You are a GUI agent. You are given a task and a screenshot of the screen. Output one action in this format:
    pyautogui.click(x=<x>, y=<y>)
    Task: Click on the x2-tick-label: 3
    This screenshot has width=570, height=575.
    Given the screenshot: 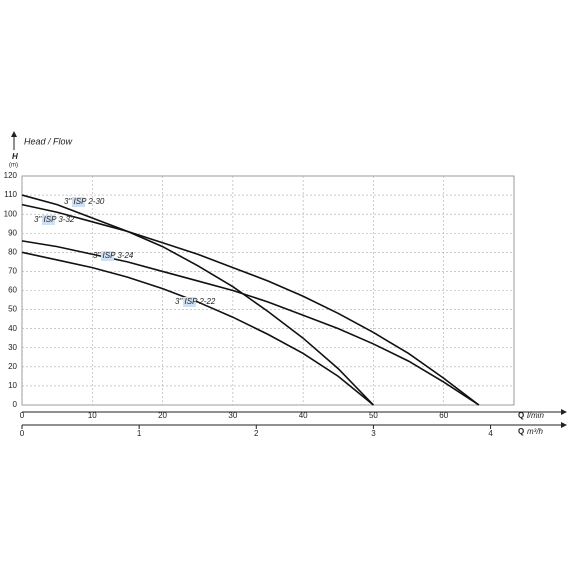 What is the action you would take?
    pyautogui.click(x=373, y=433)
    